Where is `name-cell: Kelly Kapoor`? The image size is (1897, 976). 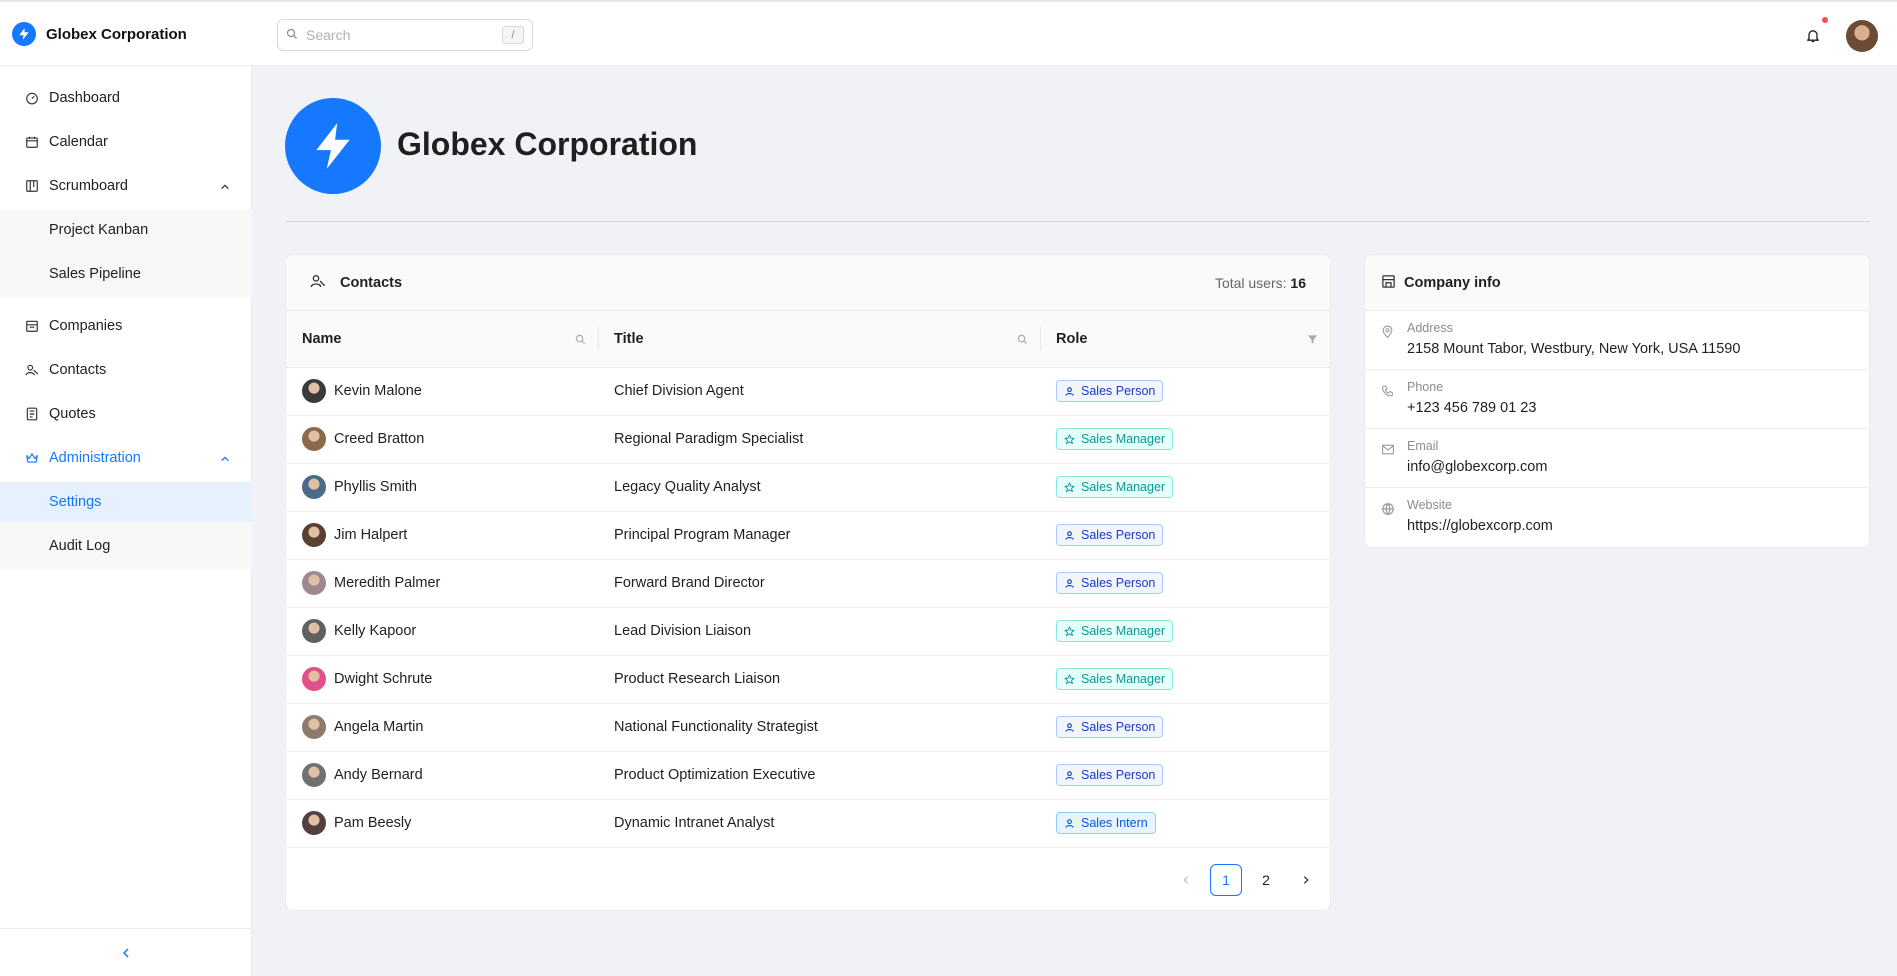
name-cell: Kelly Kapoor is located at coordinates (442, 631).